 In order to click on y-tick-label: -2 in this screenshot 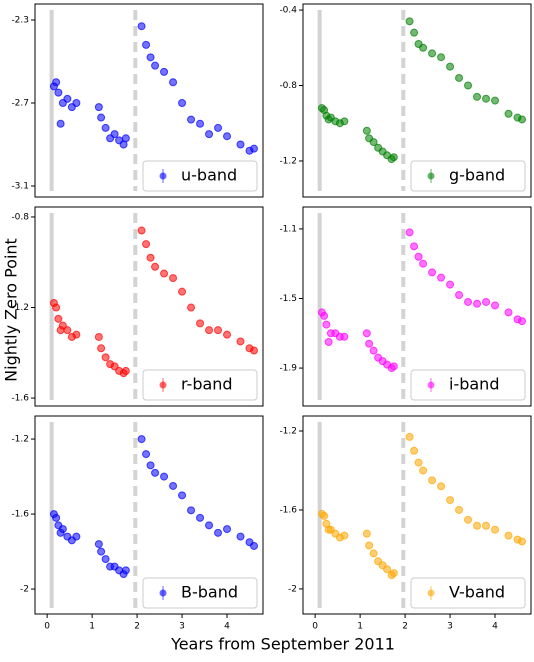, I will do `click(24, 590)`.